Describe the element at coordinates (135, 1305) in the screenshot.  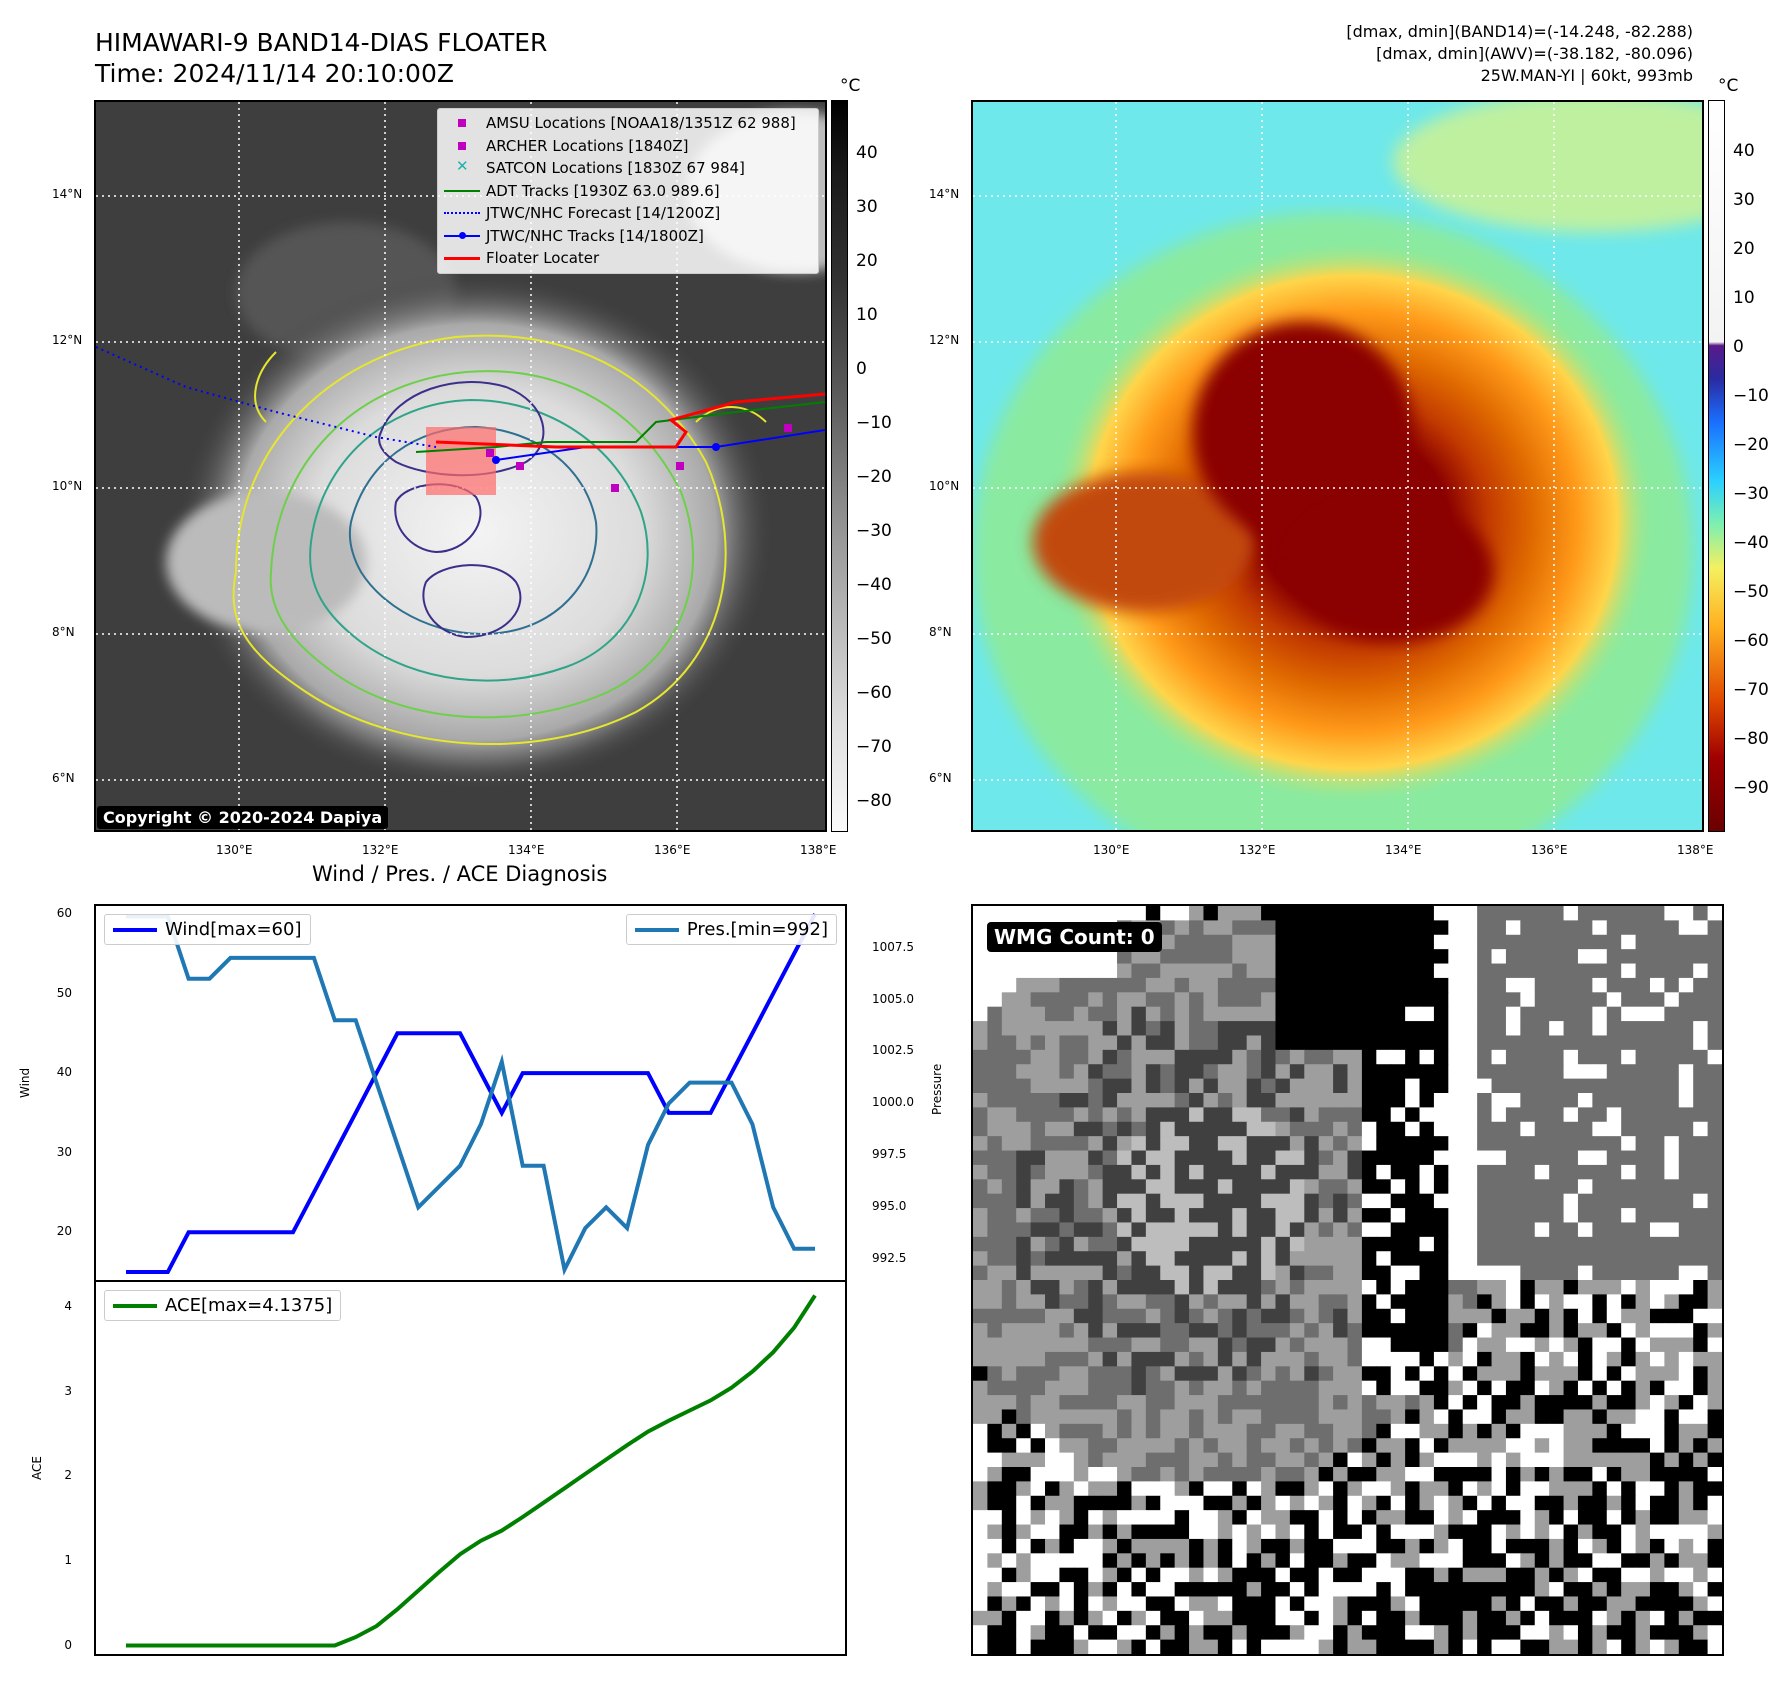
I see `ace-line-icon` at that location.